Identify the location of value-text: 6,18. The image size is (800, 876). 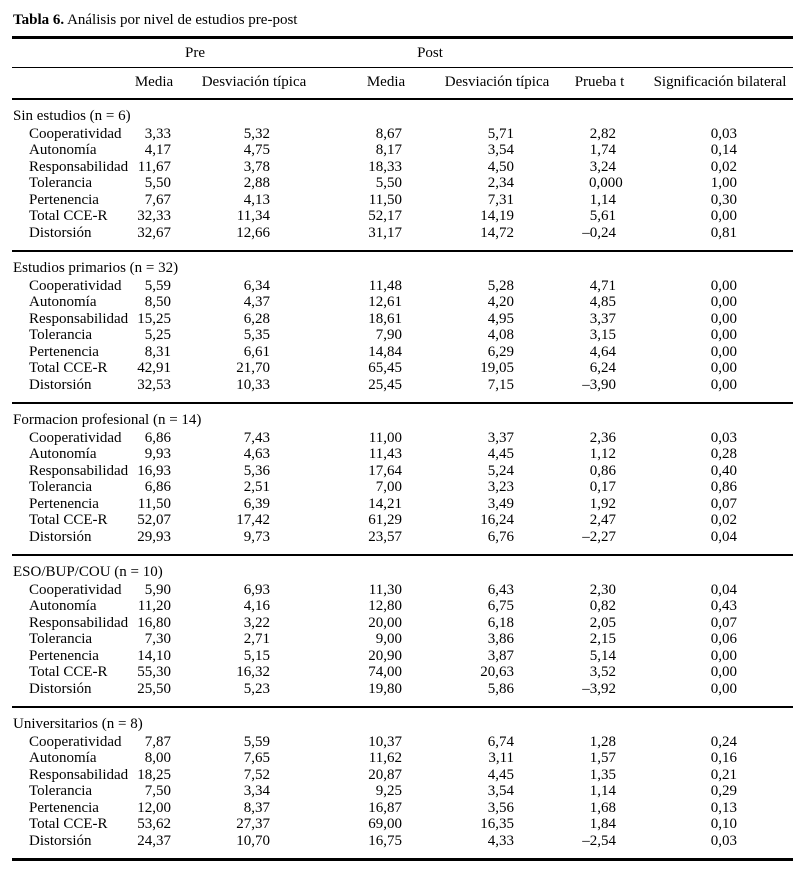
(501, 622).